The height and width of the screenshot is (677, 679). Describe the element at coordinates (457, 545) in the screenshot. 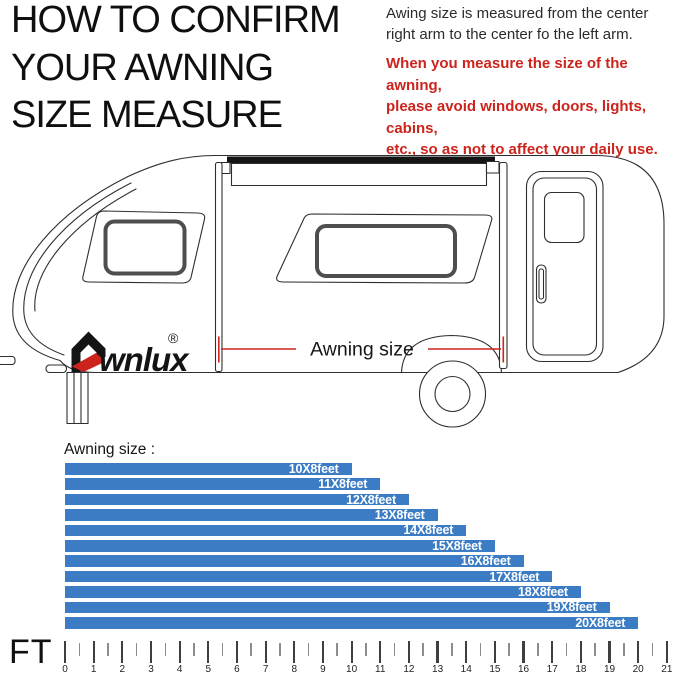

I see `bar-label: 15X8feet` at that location.